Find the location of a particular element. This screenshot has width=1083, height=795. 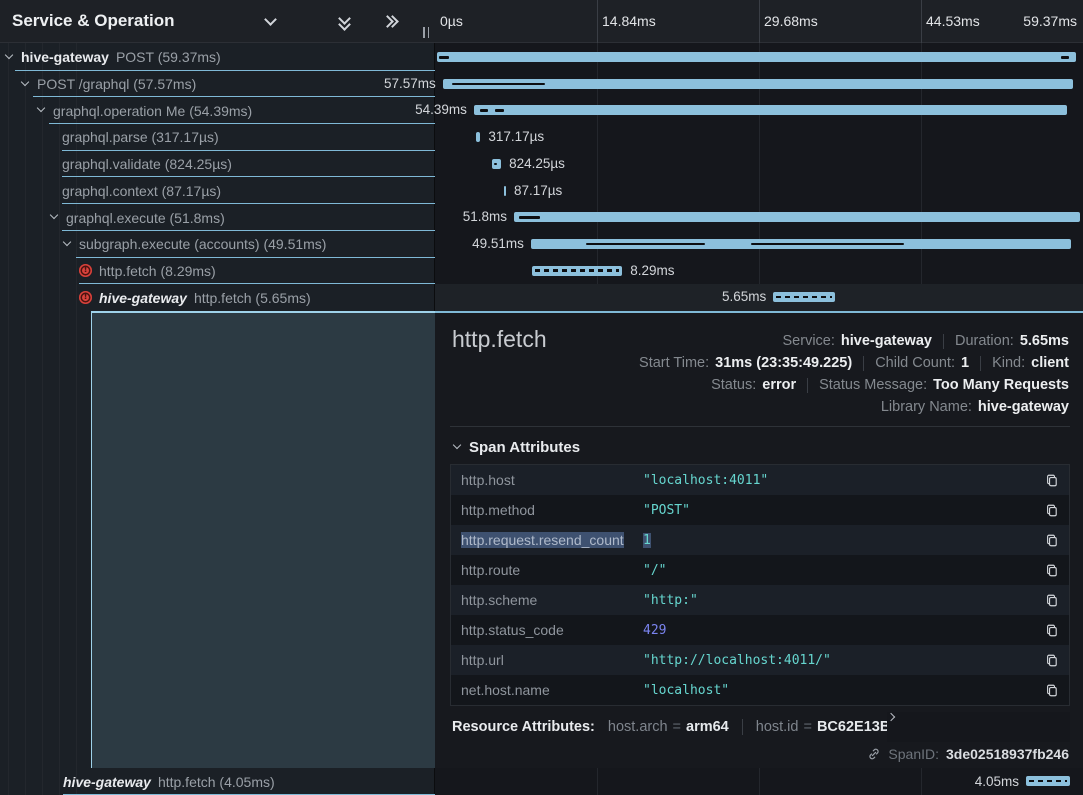

resource-equals: = is located at coordinates (677, 727).